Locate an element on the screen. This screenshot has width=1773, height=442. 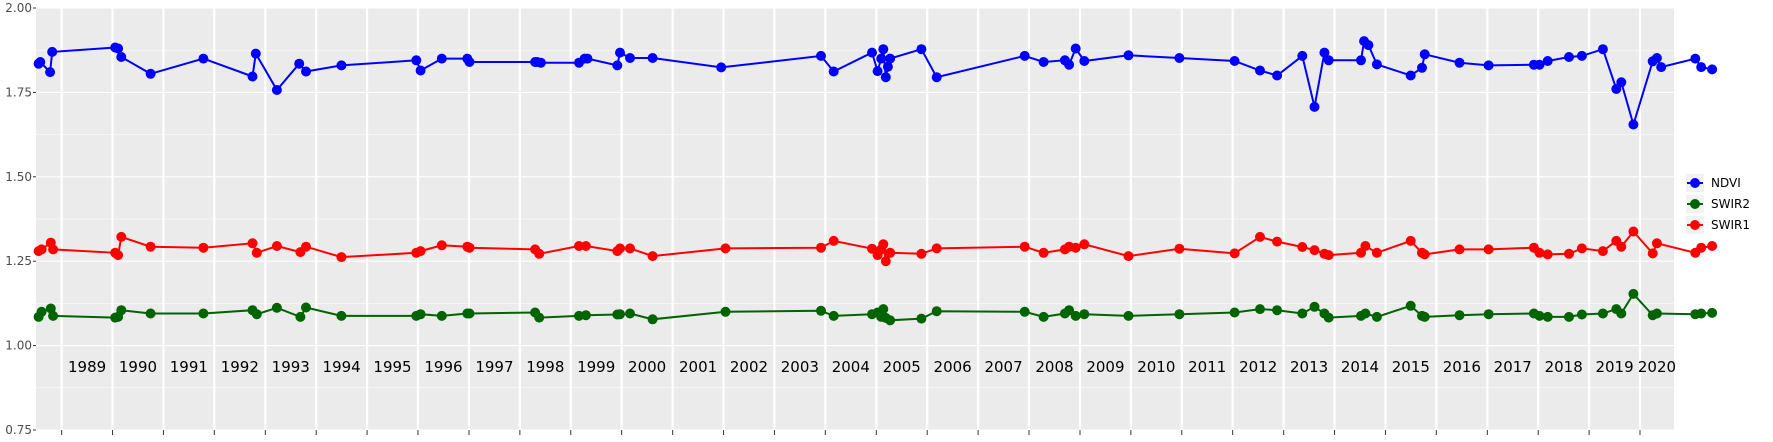
year-label: 2004 is located at coordinates (851, 367).